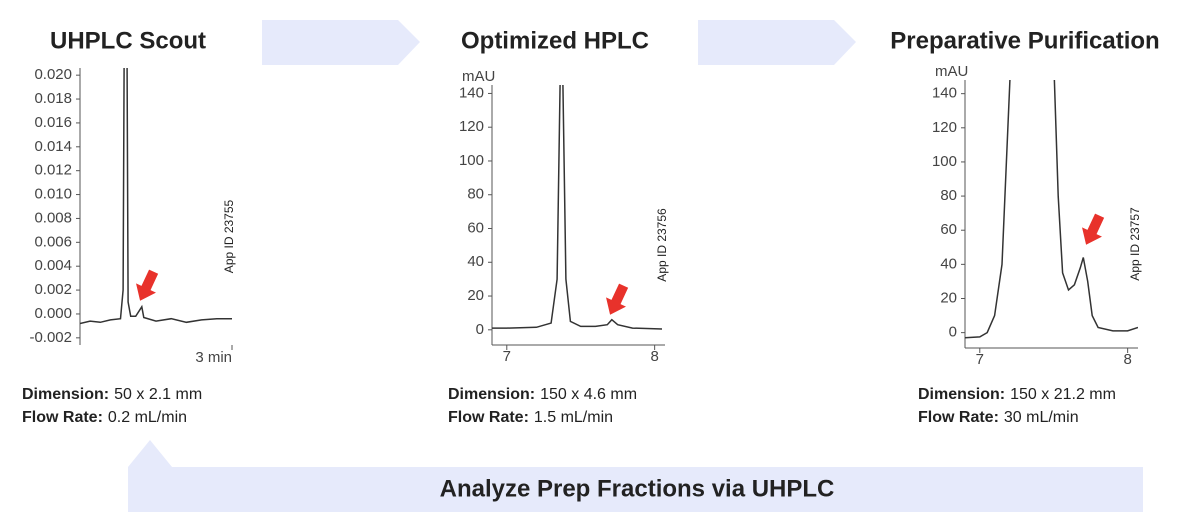 The height and width of the screenshot is (531, 1200). Describe the element at coordinates (573, 417) in the screenshot. I see `spec-value: 1.5 mL/min` at that location.